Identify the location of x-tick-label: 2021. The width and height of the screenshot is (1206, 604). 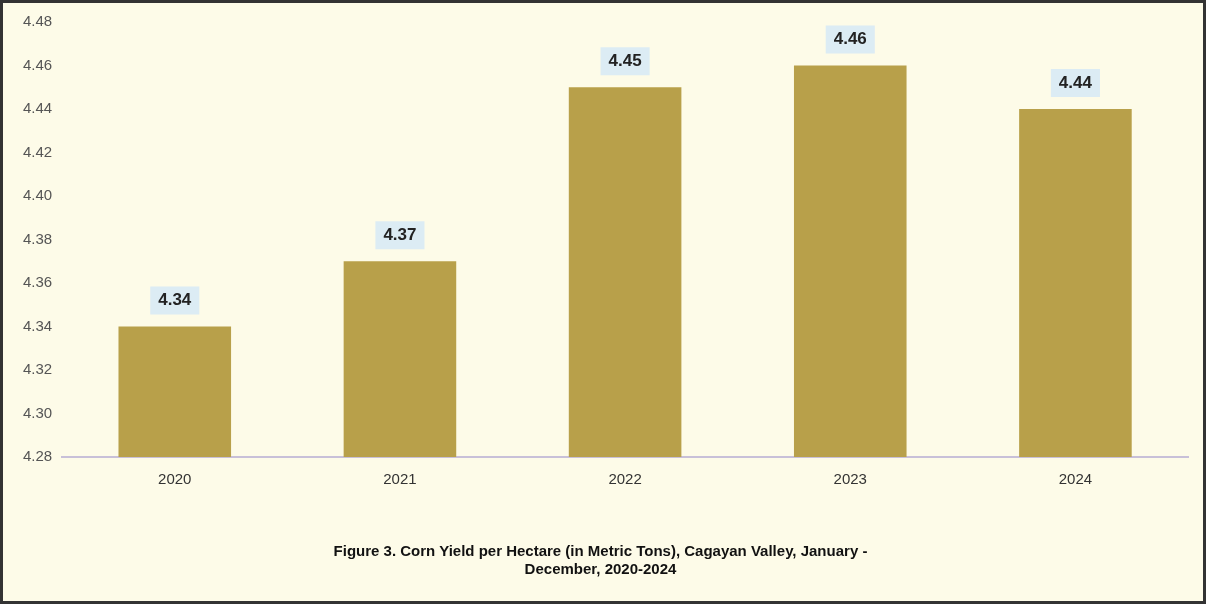
(400, 479).